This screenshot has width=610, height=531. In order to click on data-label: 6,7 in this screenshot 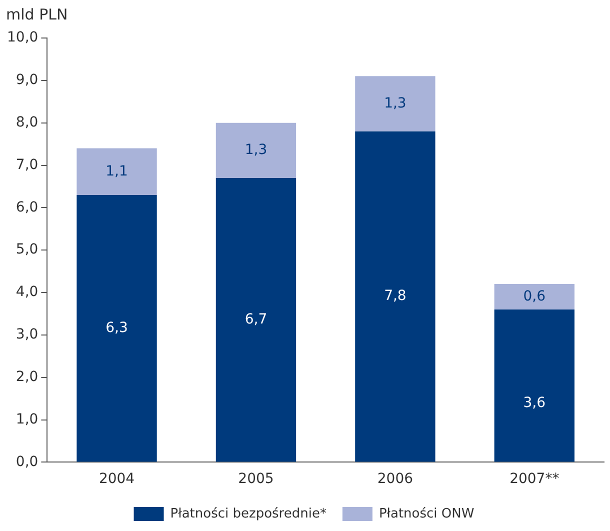, I will do `click(256, 319)`.